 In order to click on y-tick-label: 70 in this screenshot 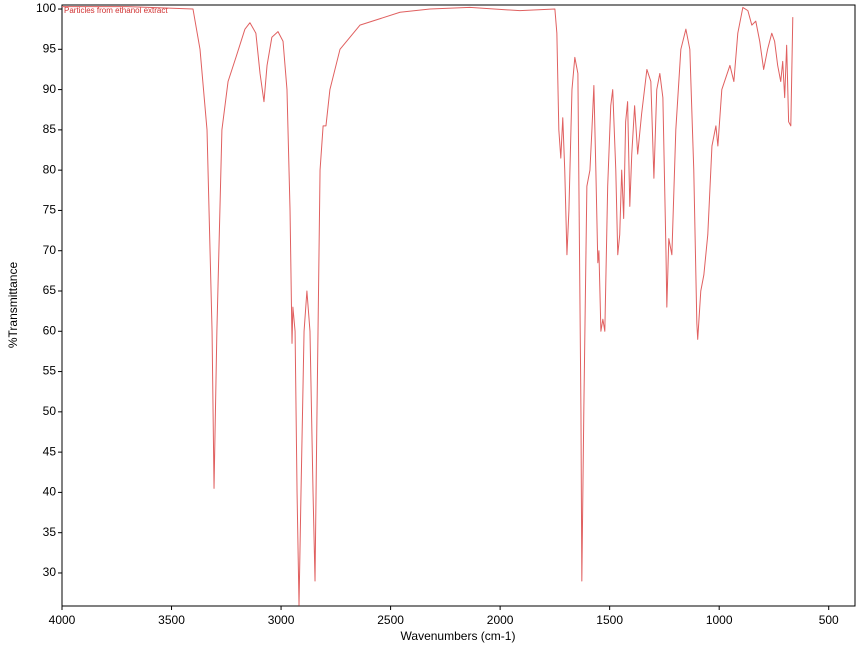, I will do `click(50, 250)`.